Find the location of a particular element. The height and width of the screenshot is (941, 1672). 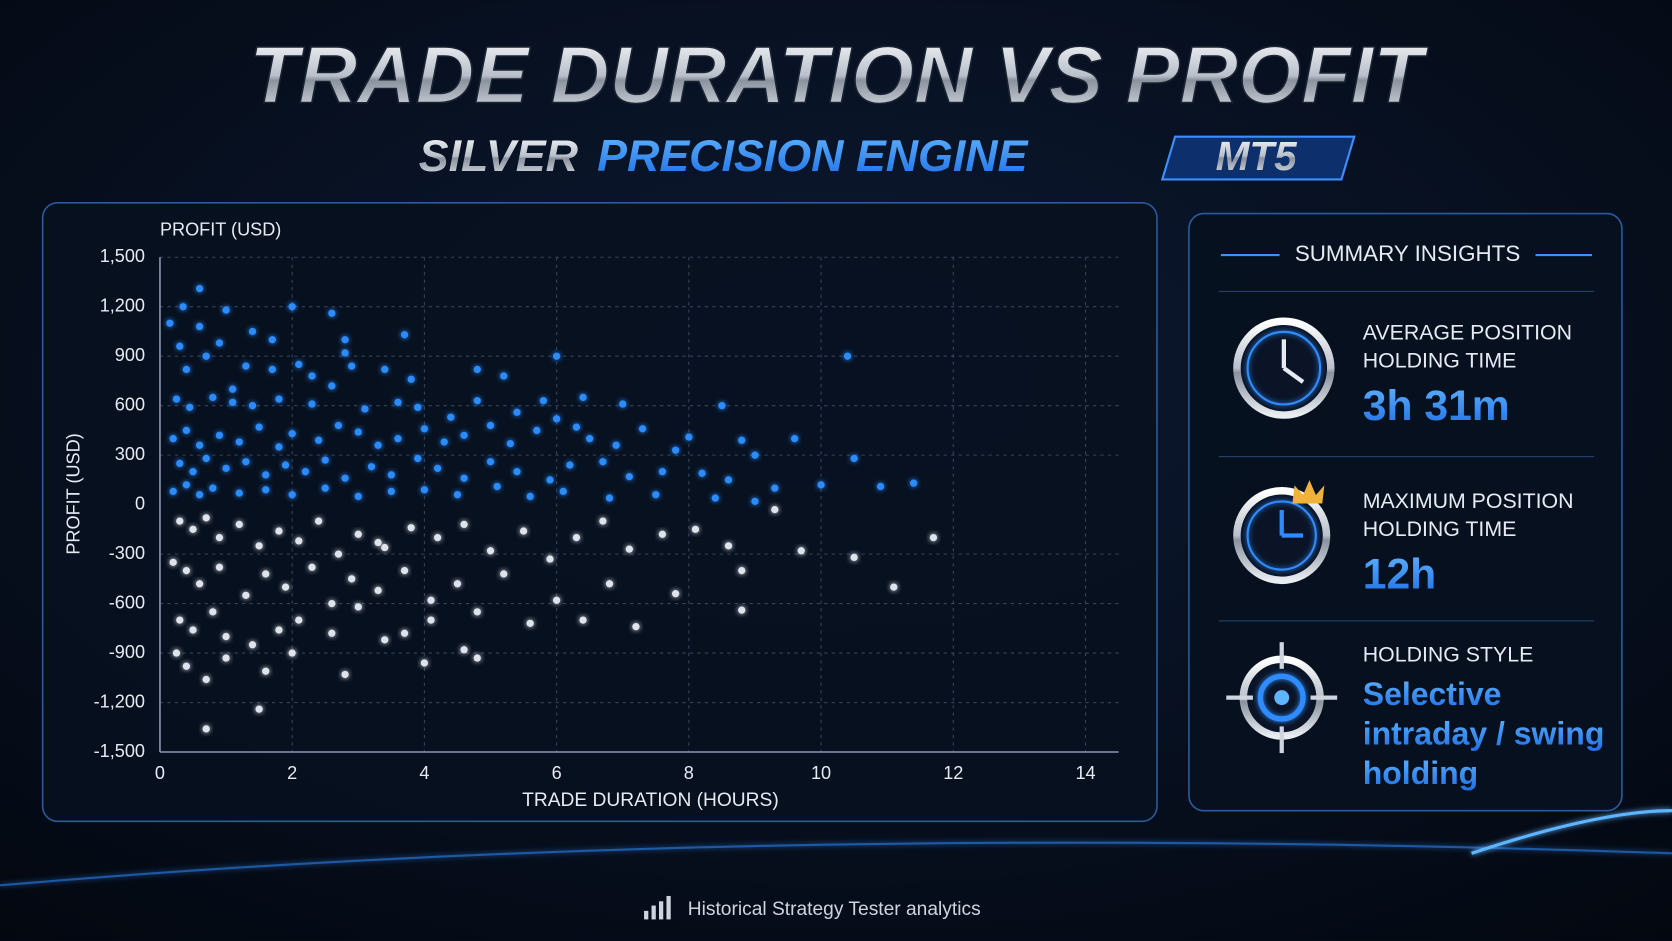

decor-arc is located at coordinates (1571, 832).